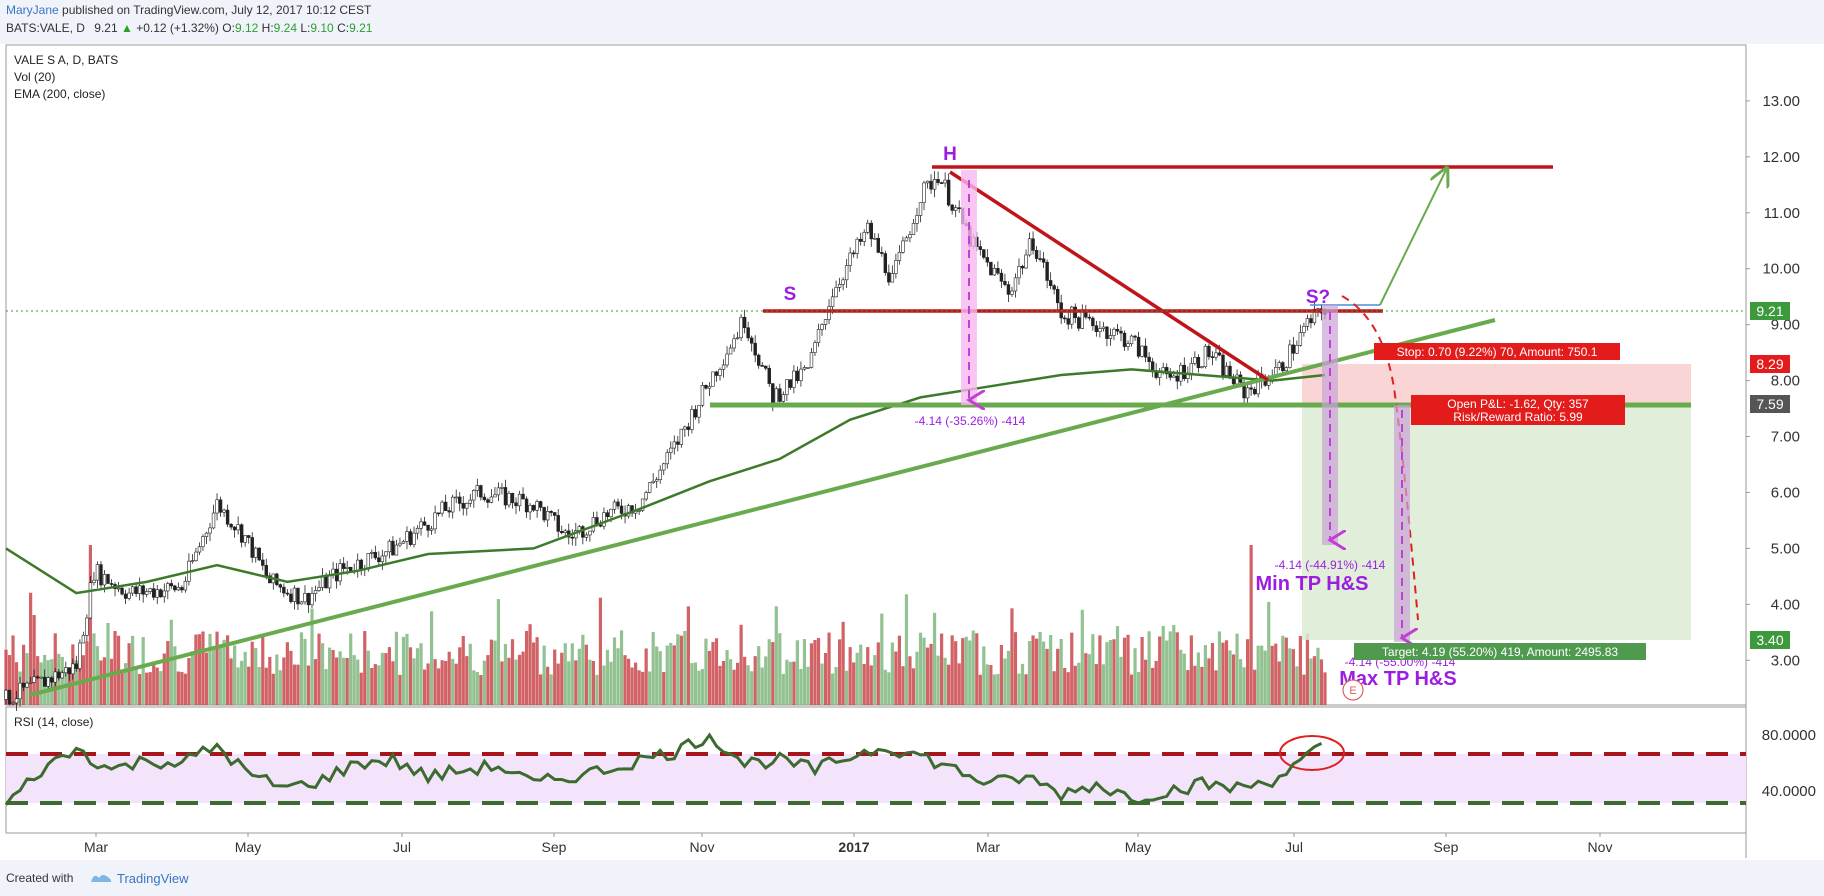 The height and width of the screenshot is (896, 1824). I want to click on close-label: C:, so click(343, 28).